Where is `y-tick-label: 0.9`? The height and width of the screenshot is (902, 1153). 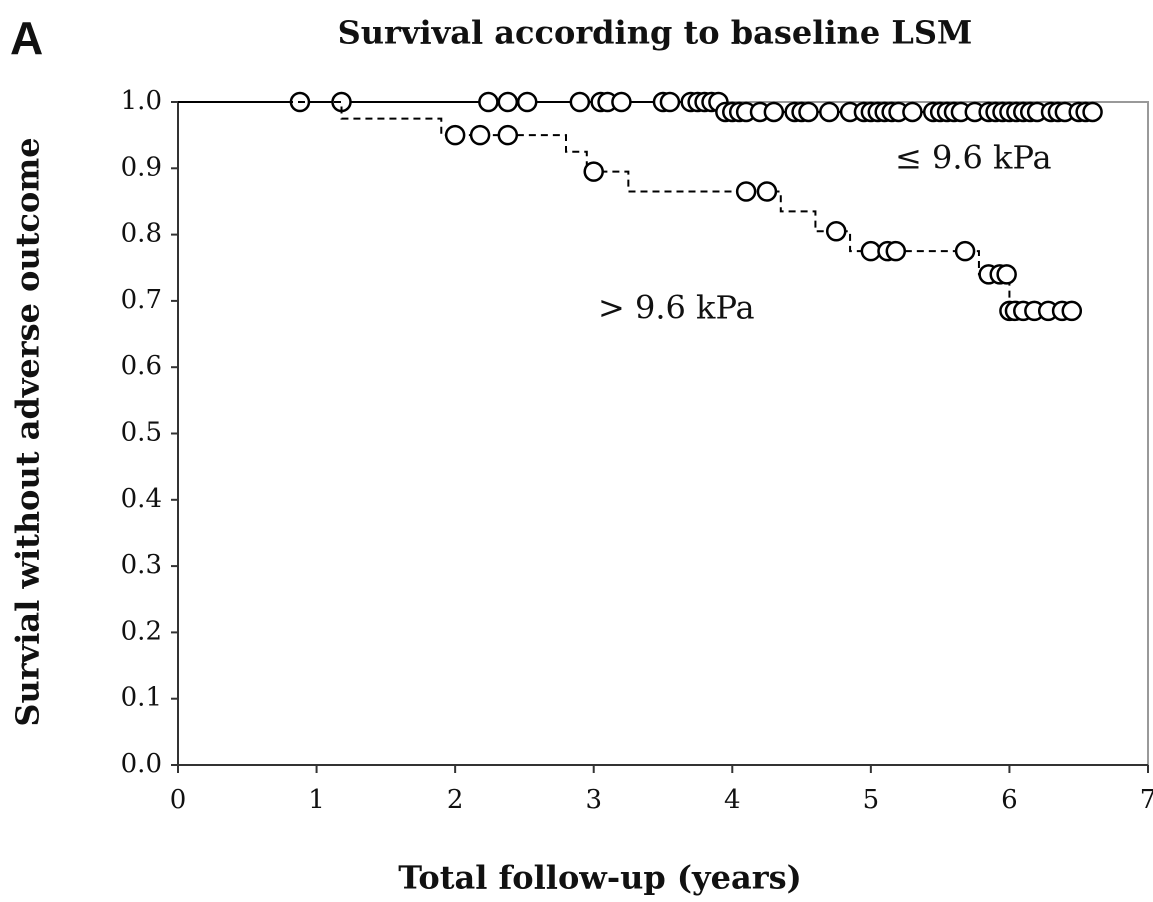
y-tick-label: 0.9 is located at coordinates (141, 167).